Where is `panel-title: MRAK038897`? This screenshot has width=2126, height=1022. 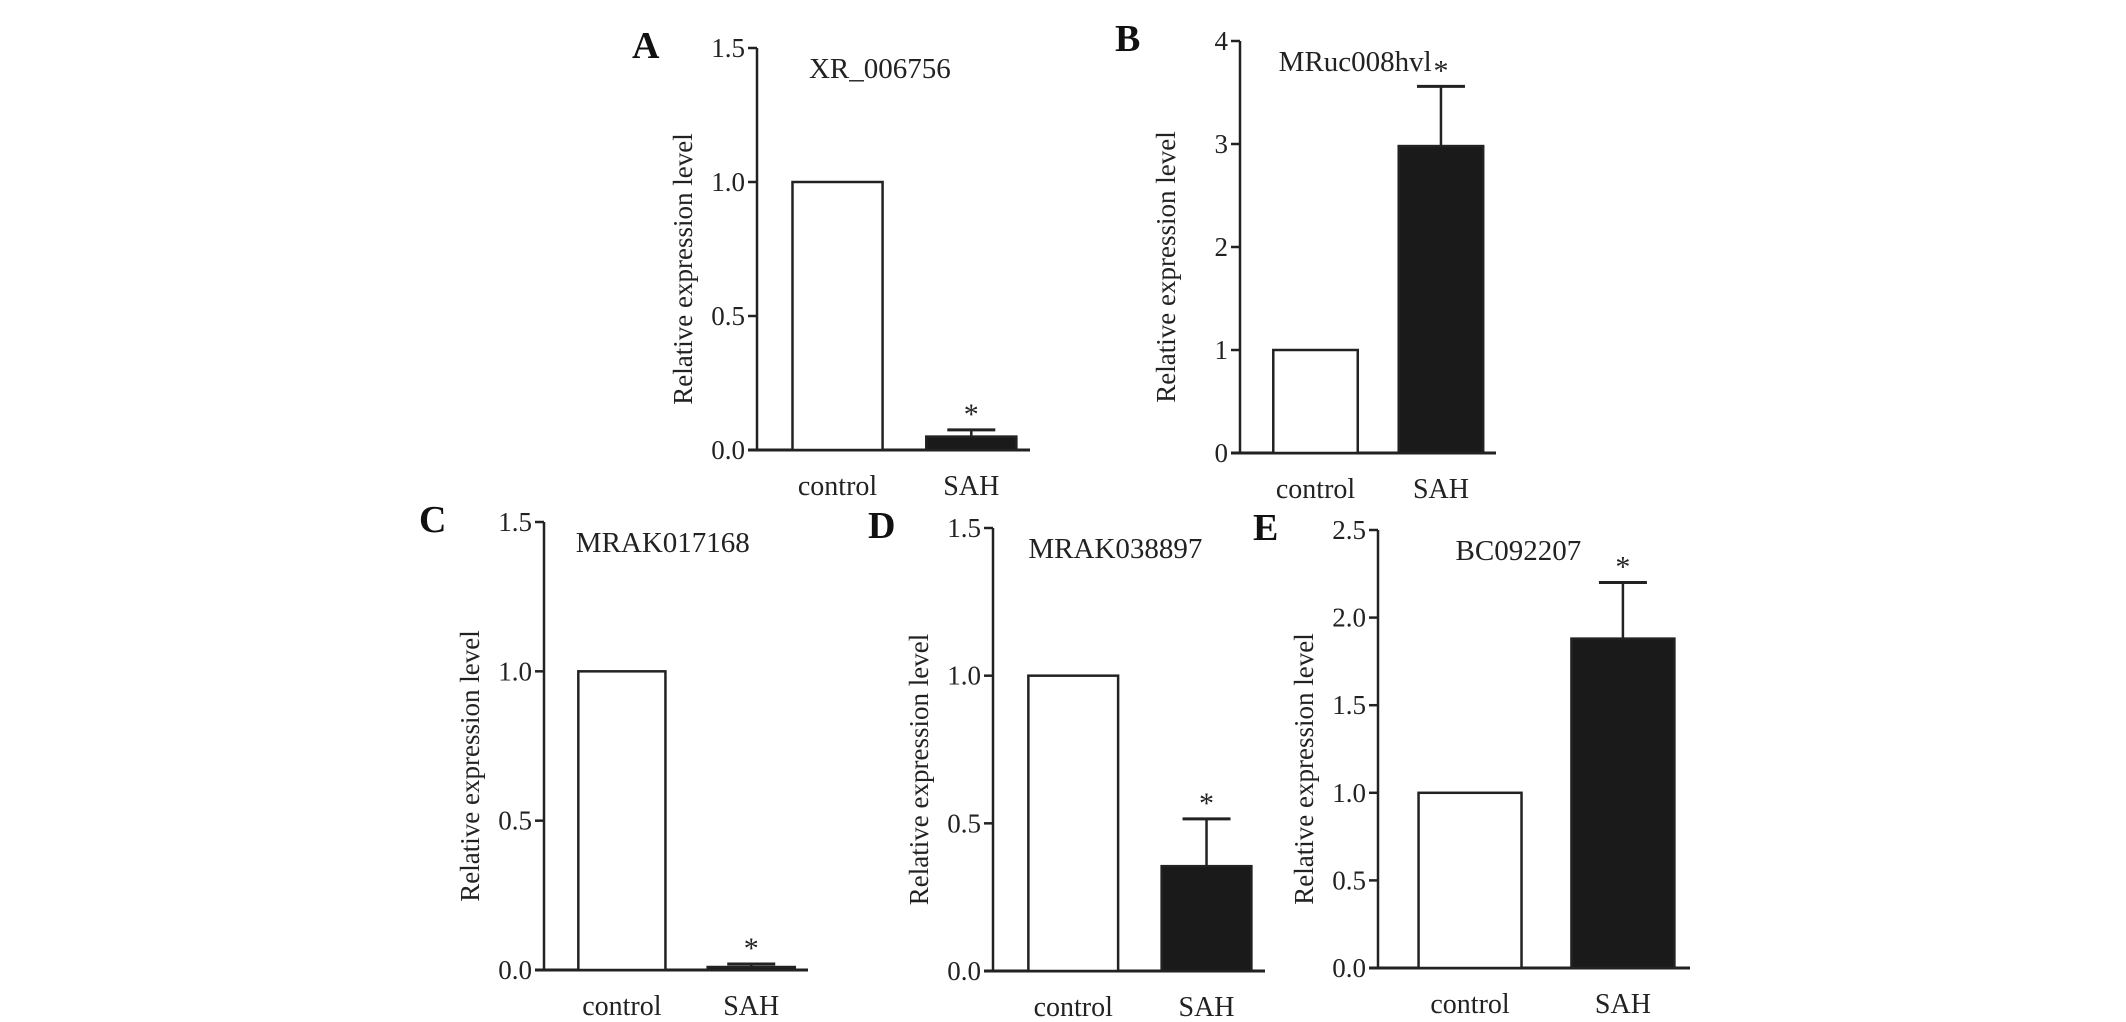
panel-title: MRAK038897 is located at coordinates (1115, 549).